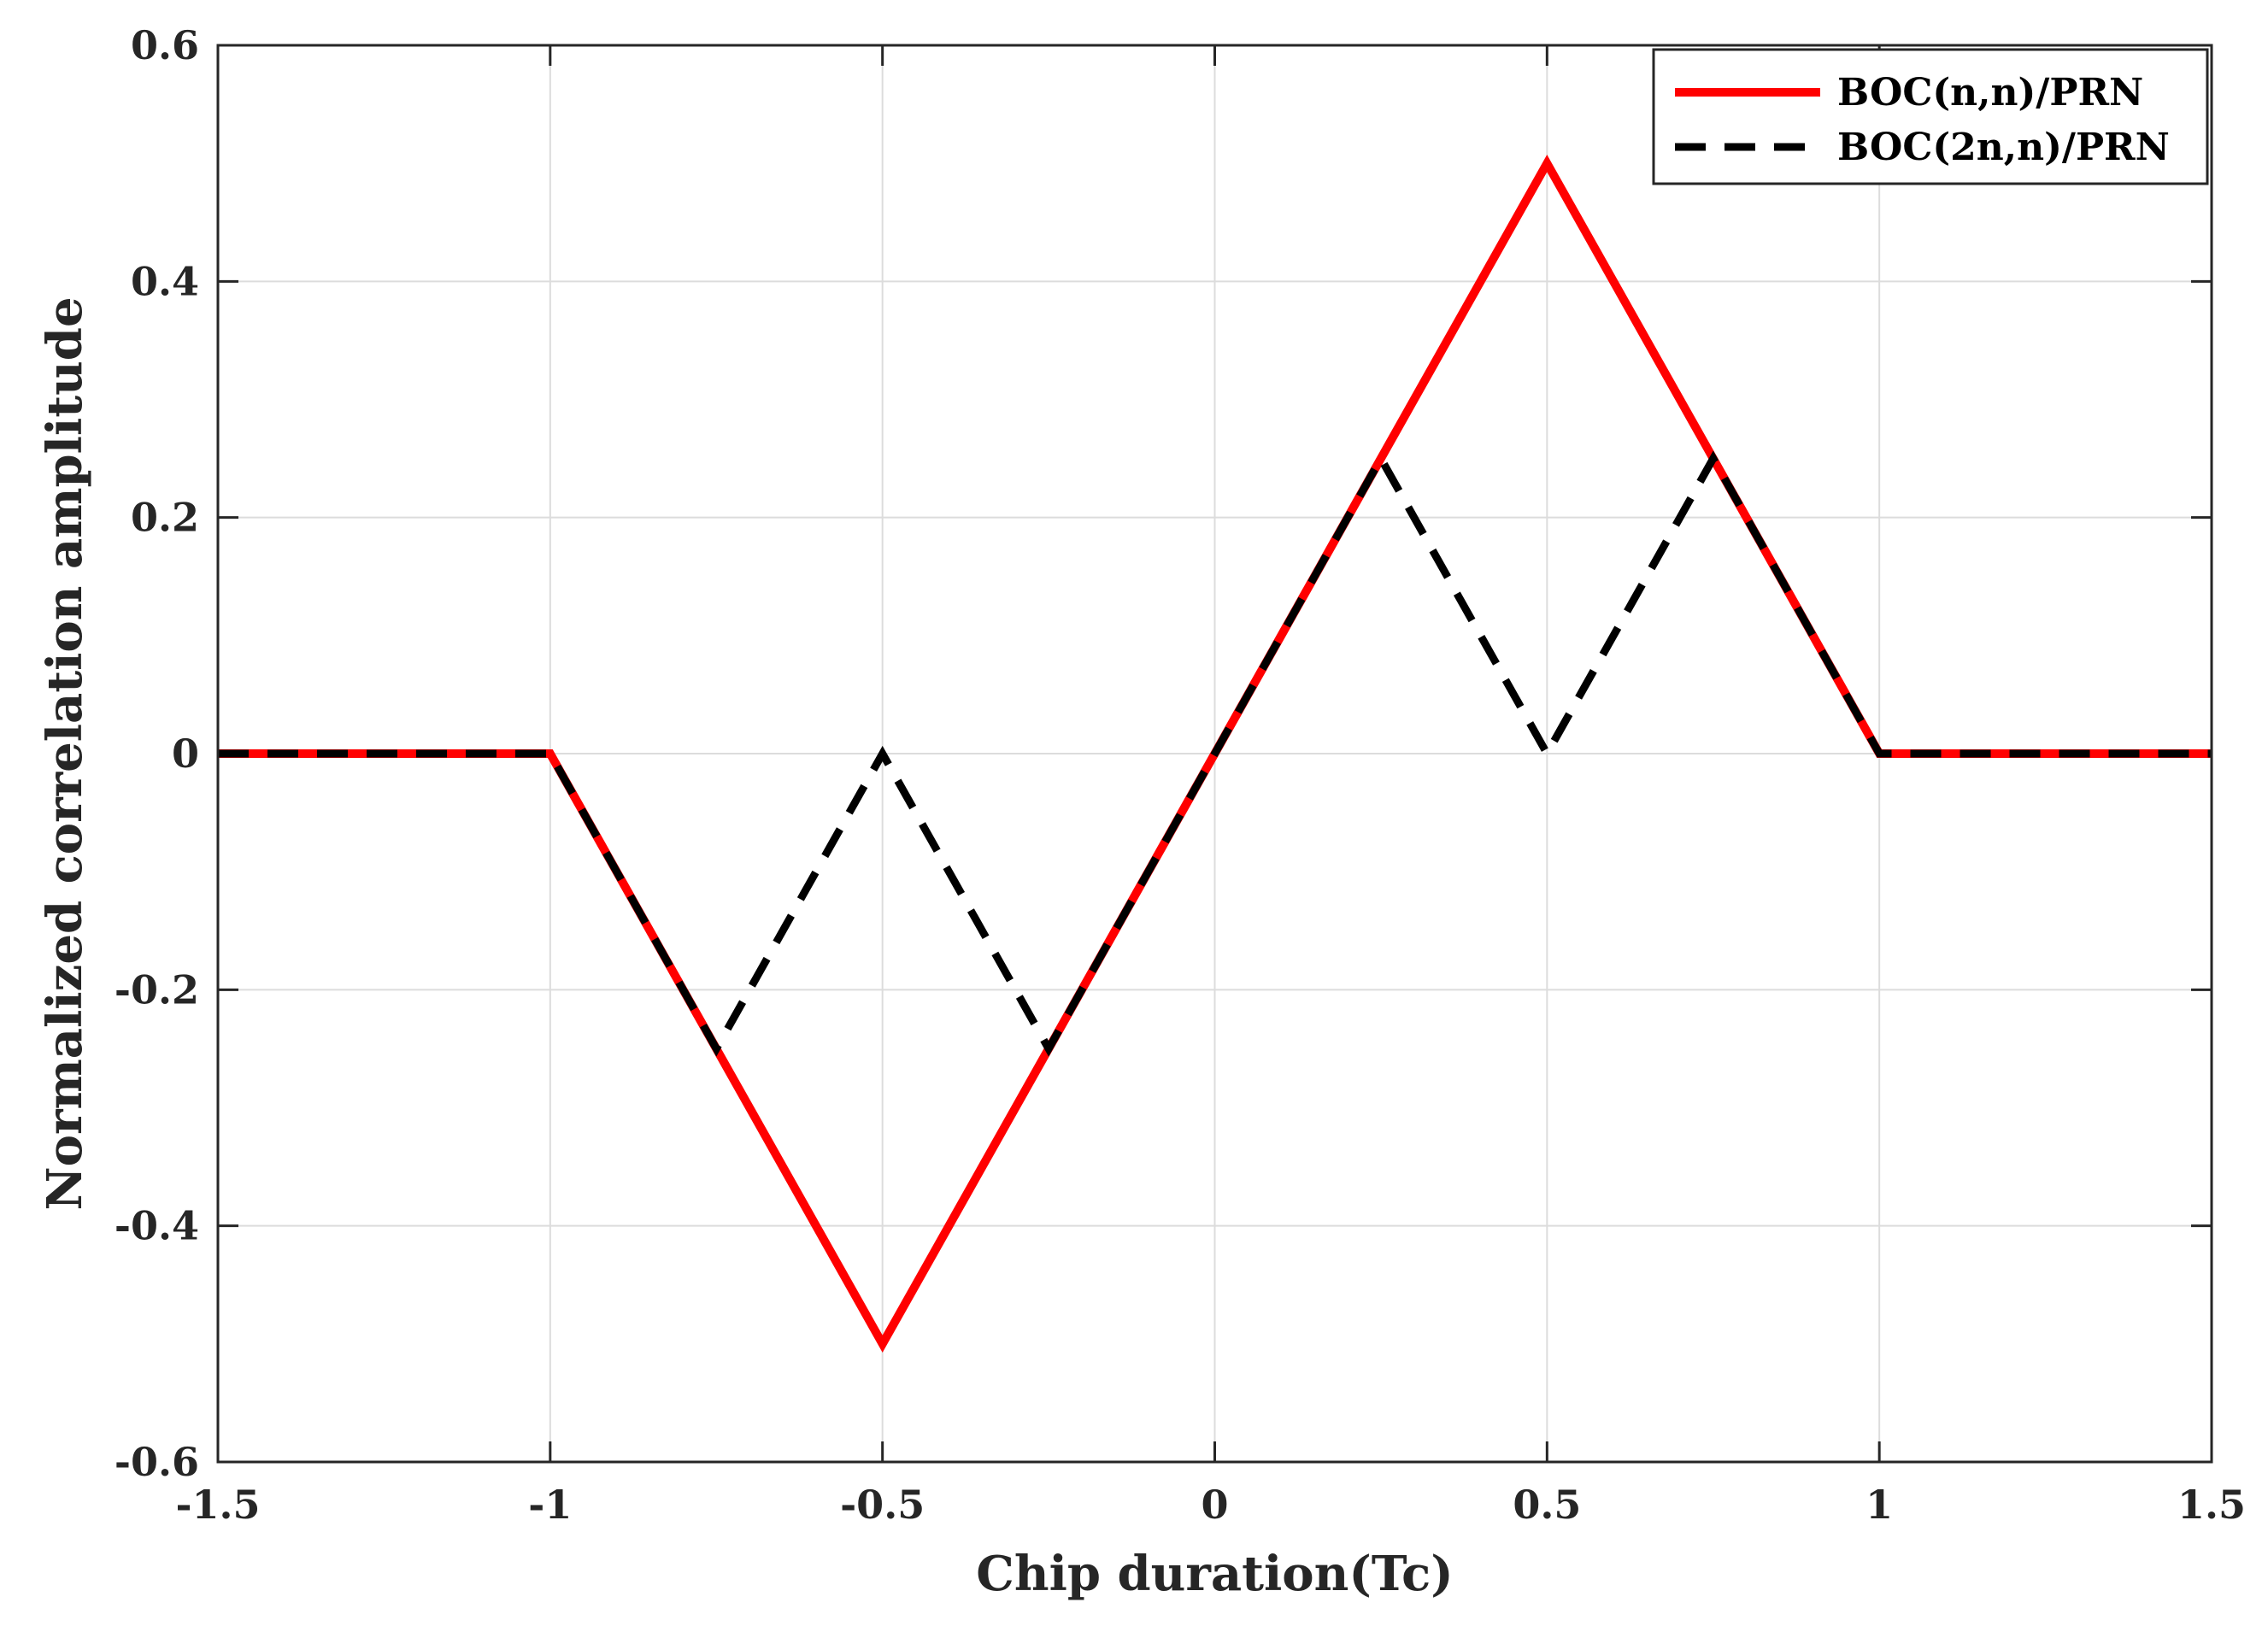 This screenshot has height=1626, width=2268. Describe the element at coordinates (2003, 147) in the screenshot. I see `legend-label-boc-2n-n: BOC(2n,n)/PRN` at that location.